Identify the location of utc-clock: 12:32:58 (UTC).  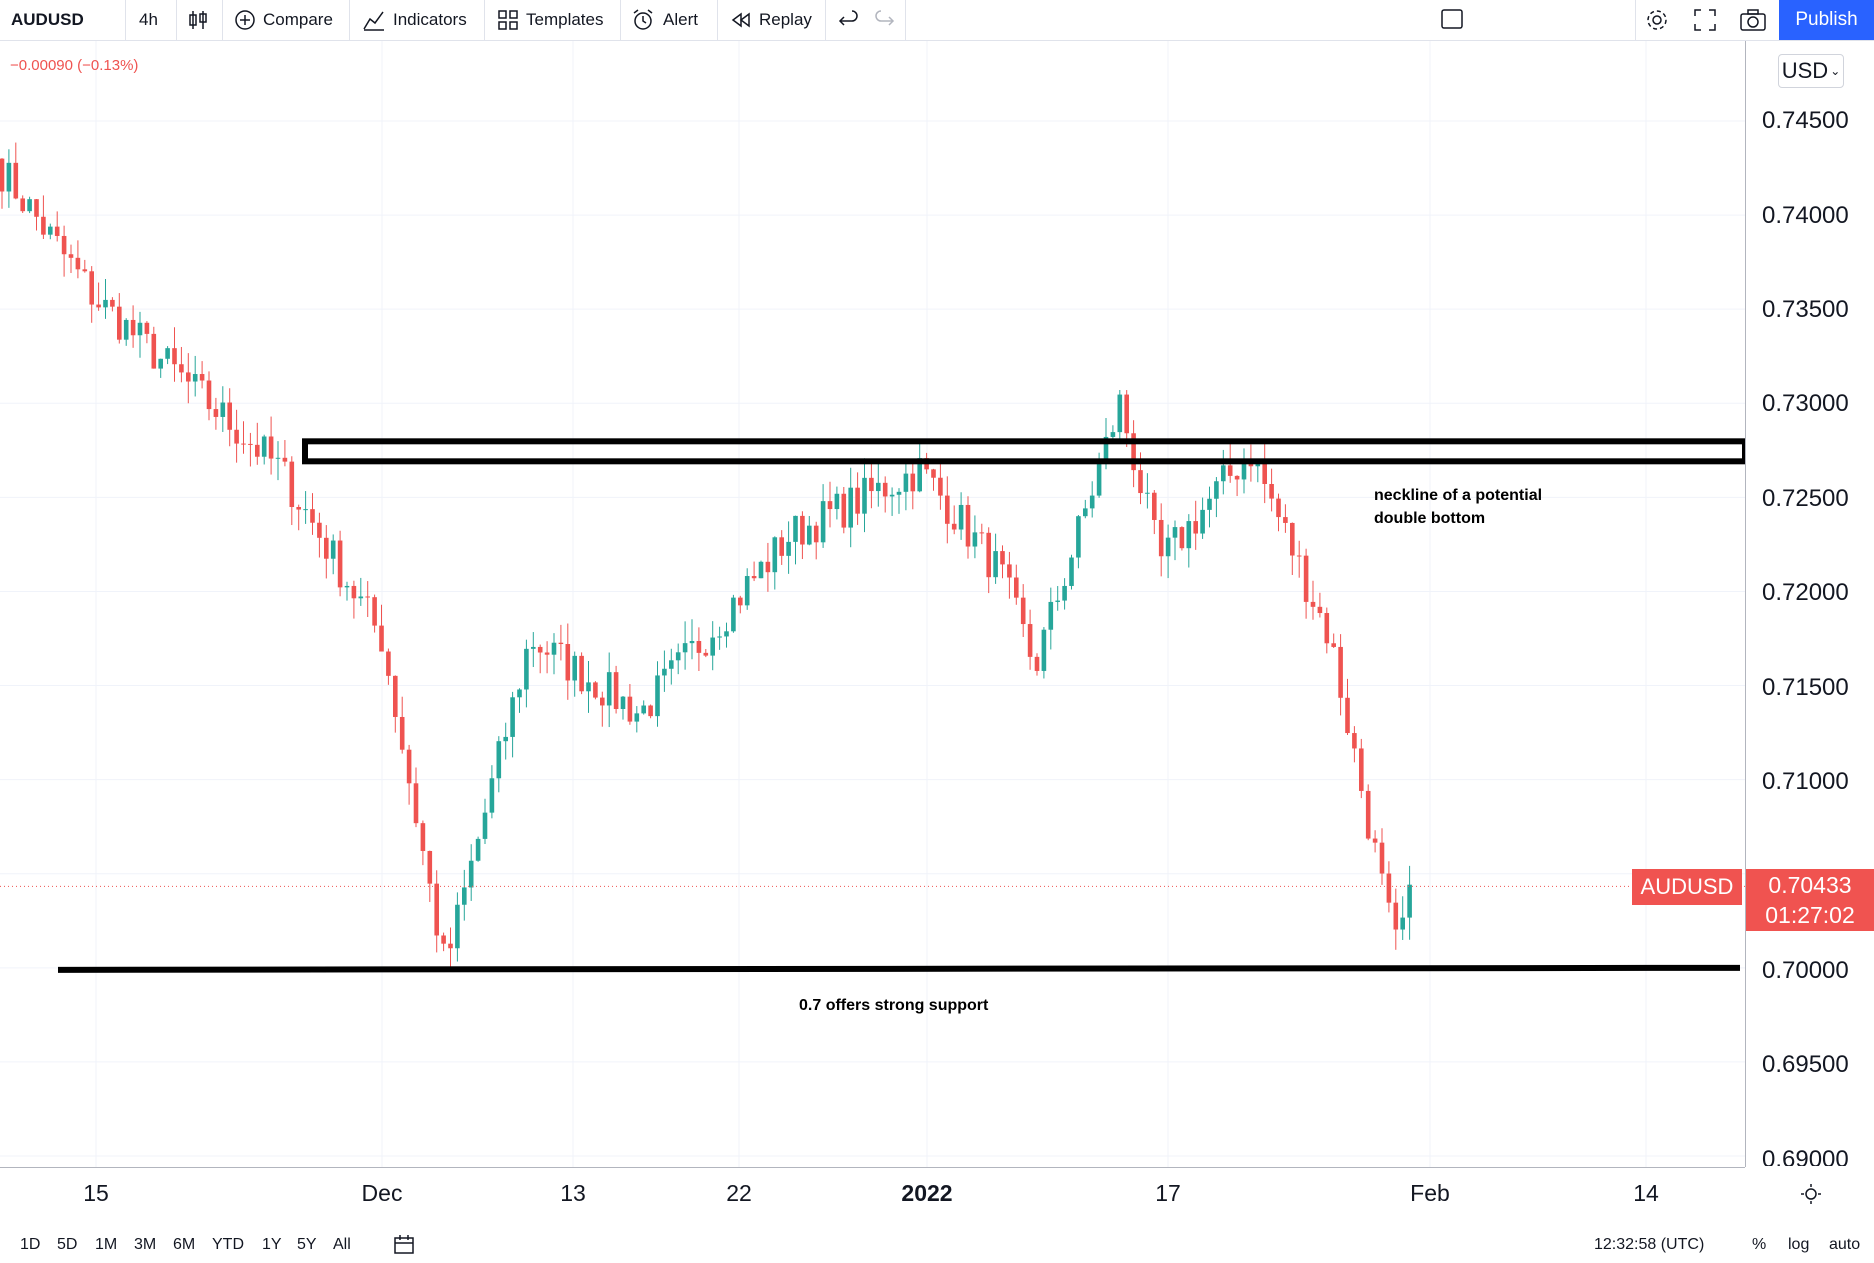
(1649, 1244).